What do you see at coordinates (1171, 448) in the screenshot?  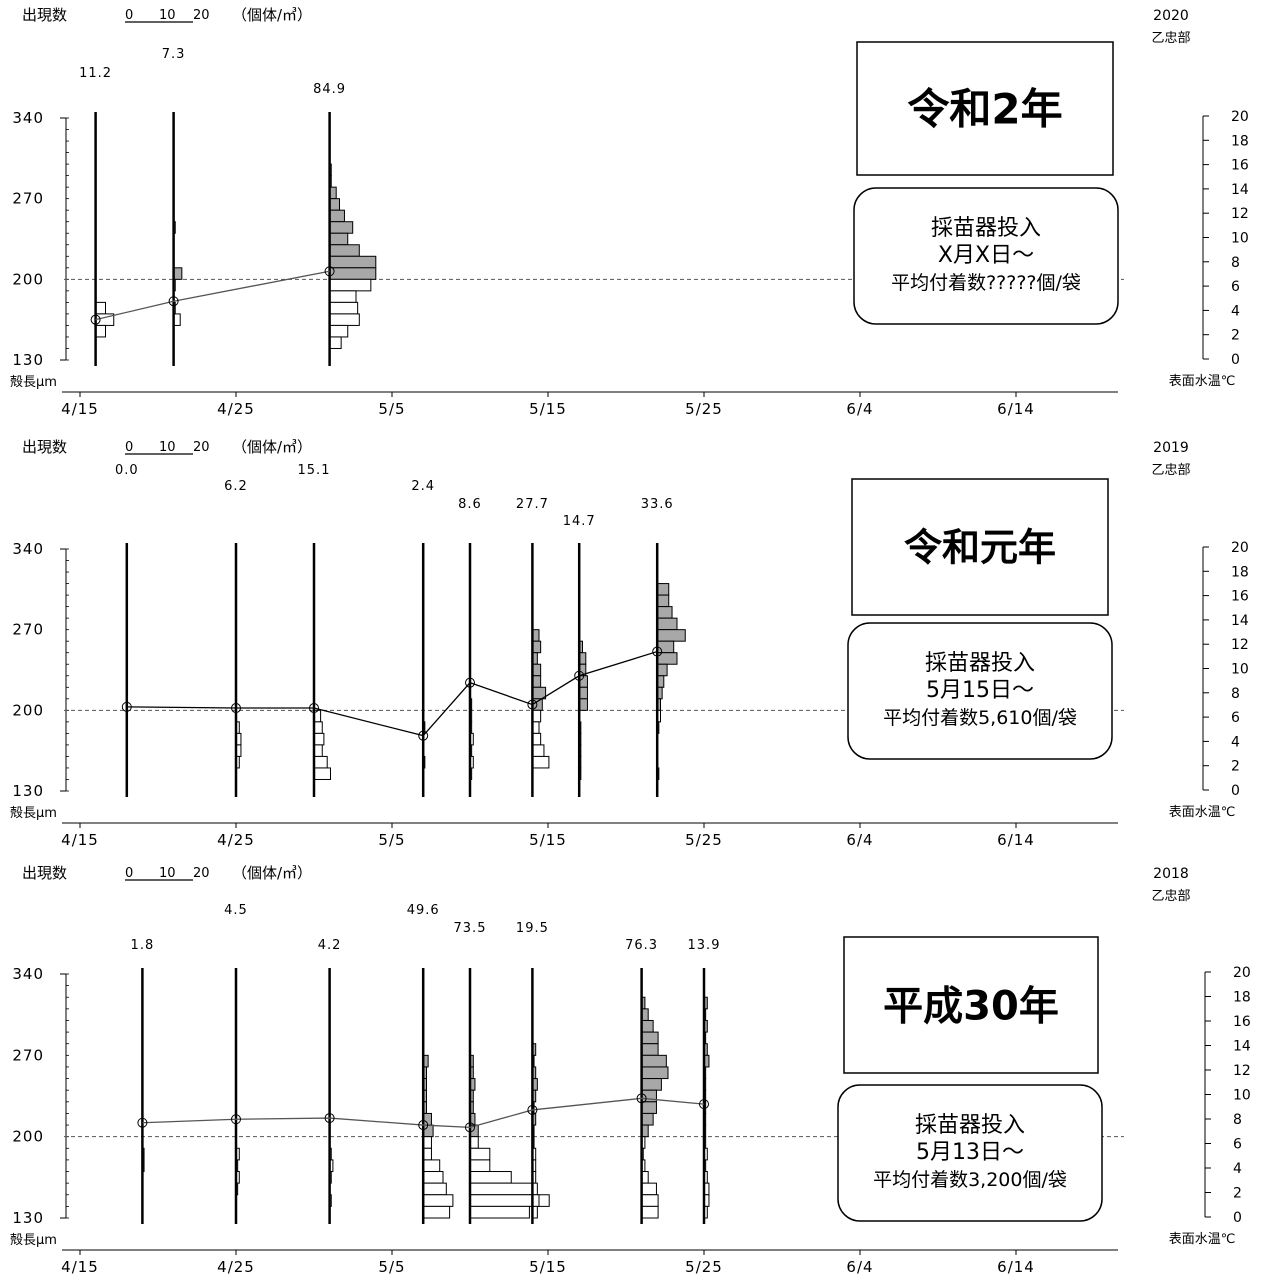 I see `year-label: 2019` at bounding box center [1171, 448].